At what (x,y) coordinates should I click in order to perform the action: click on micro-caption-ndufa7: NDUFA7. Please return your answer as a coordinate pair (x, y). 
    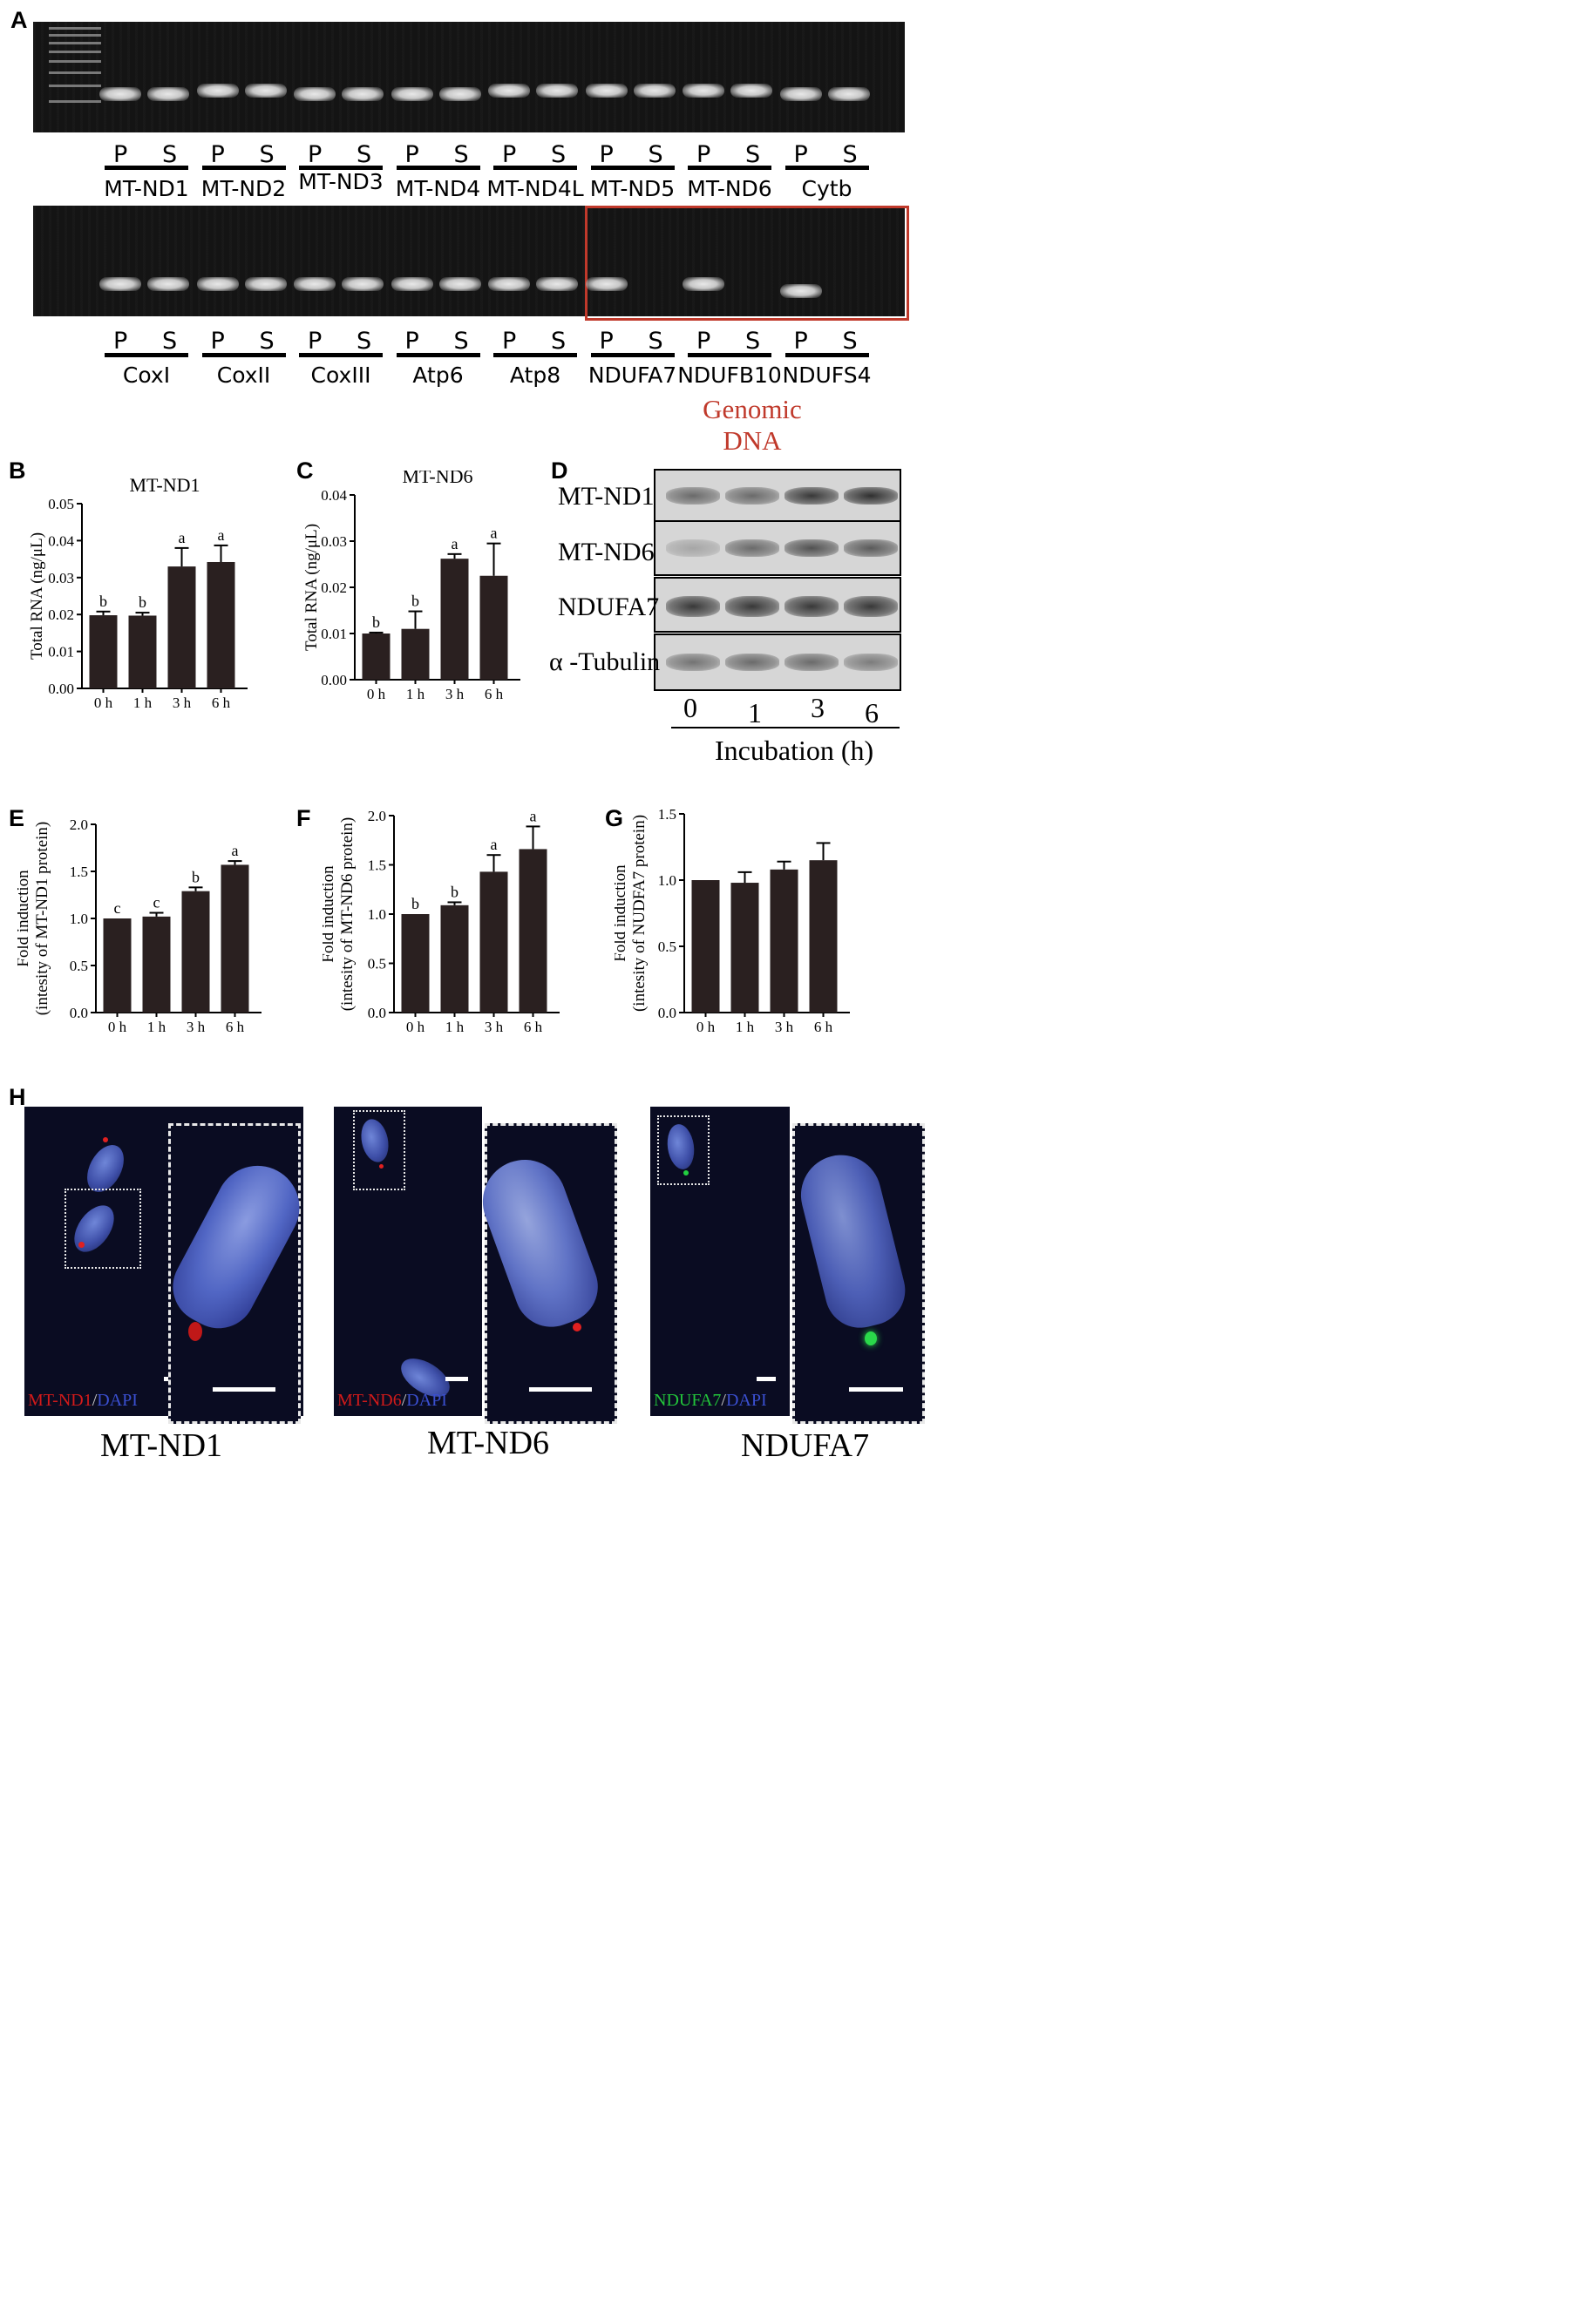
    Looking at the image, I should click on (805, 1446).